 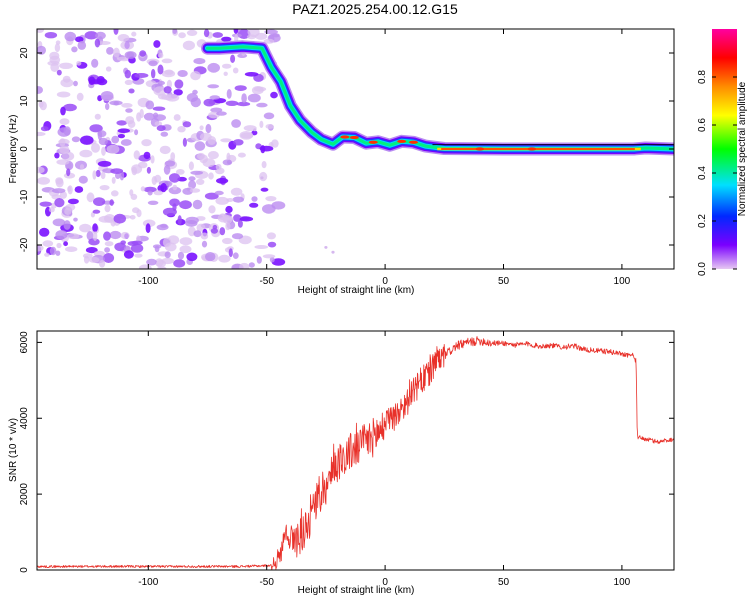 What do you see at coordinates (385, 281) in the screenshot?
I see `x-tick-label: 0` at bounding box center [385, 281].